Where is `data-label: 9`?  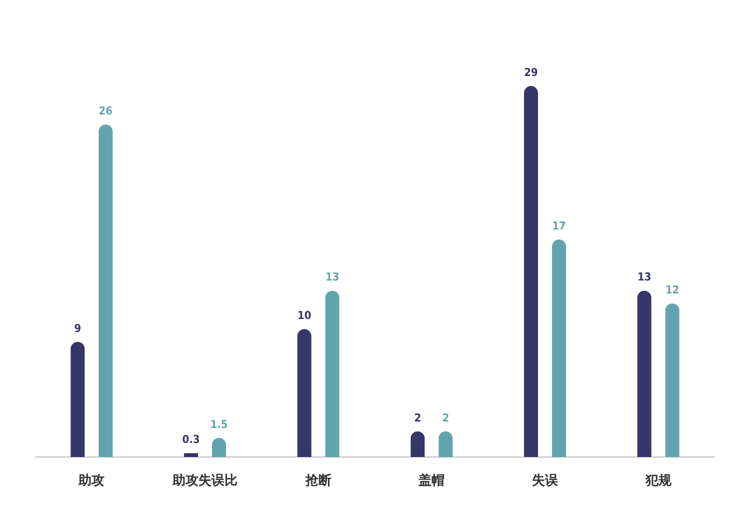 data-label: 9 is located at coordinates (78, 328).